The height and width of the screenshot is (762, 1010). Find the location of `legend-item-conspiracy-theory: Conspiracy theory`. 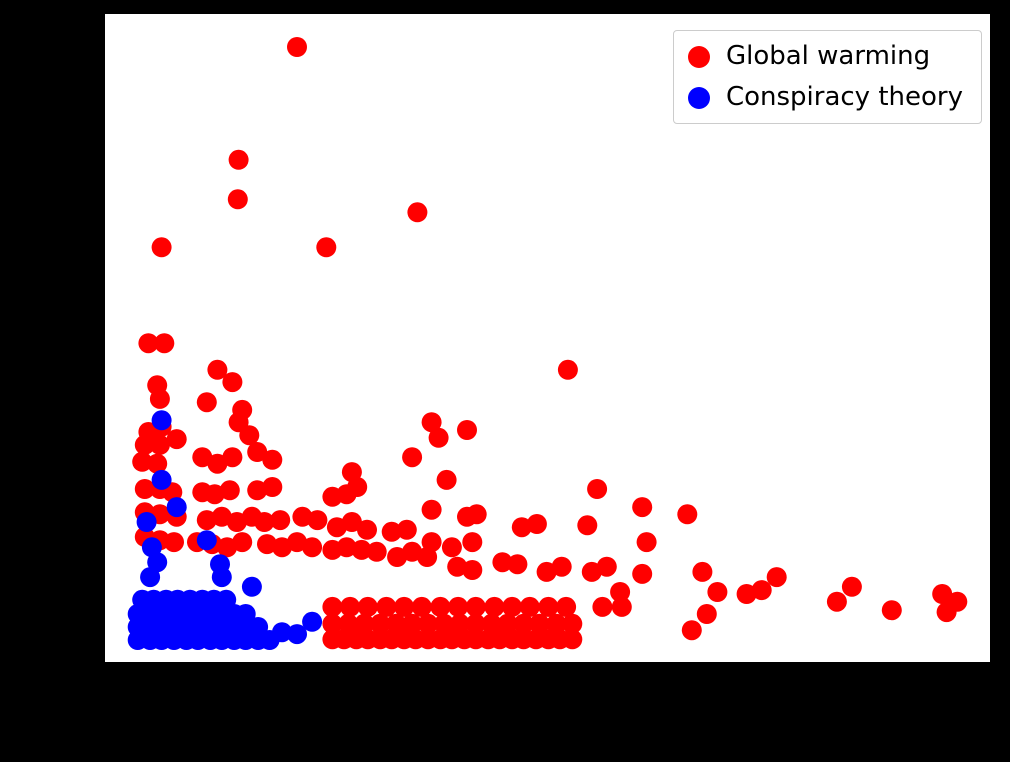

legend-item-conspiracy-theory: Conspiracy theory is located at coordinates (825, 97).